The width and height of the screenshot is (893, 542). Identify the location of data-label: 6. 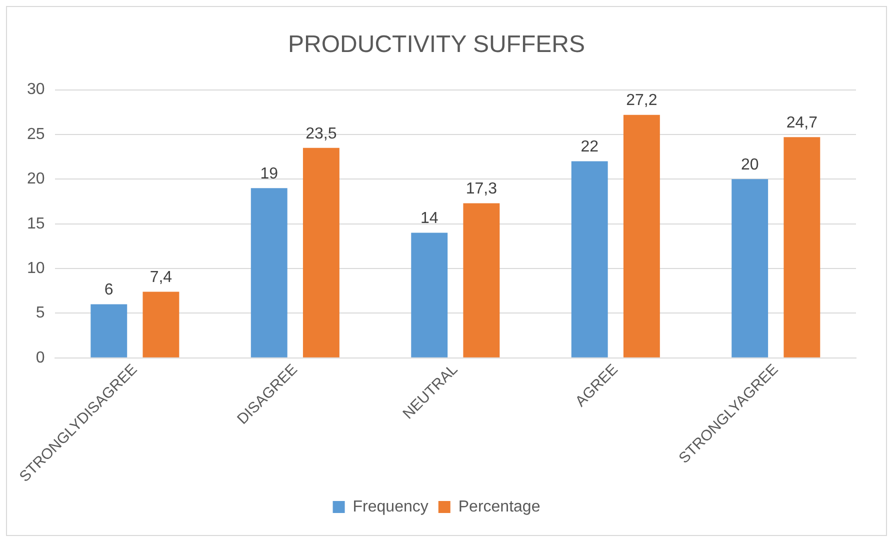
(109, 290).